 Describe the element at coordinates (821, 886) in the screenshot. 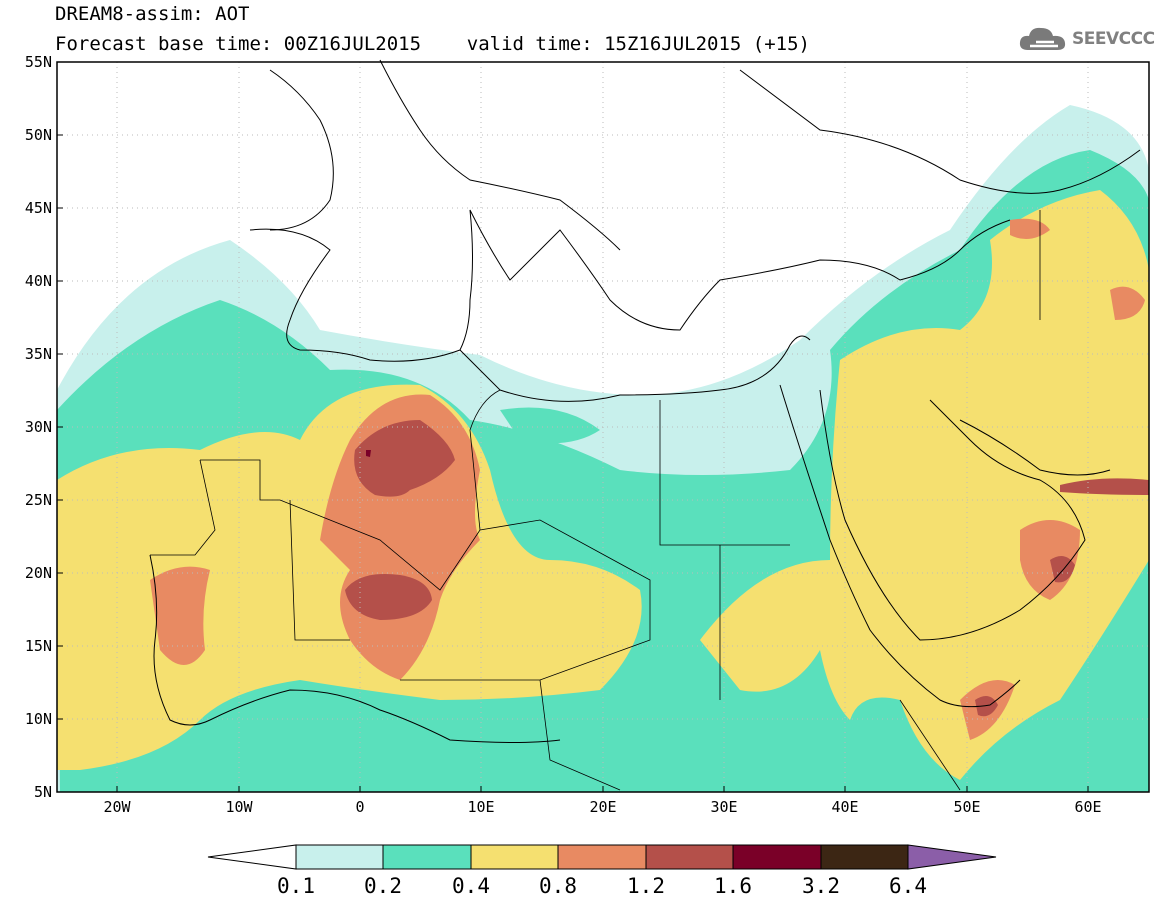

I see `colorbar-label: 3.2` at that location.